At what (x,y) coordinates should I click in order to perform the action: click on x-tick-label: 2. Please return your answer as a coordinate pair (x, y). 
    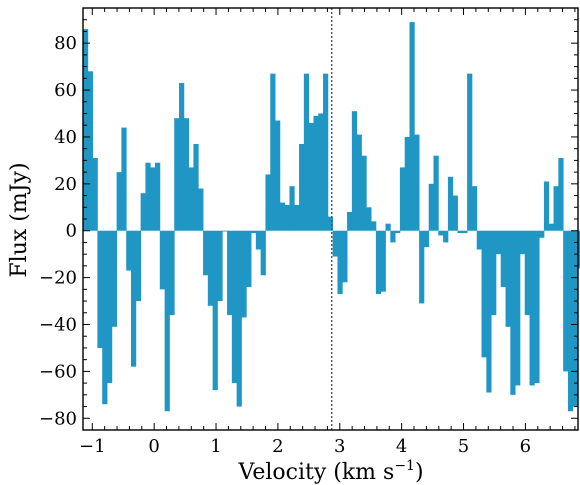
    Looking at the image, I should click on (277, 446).